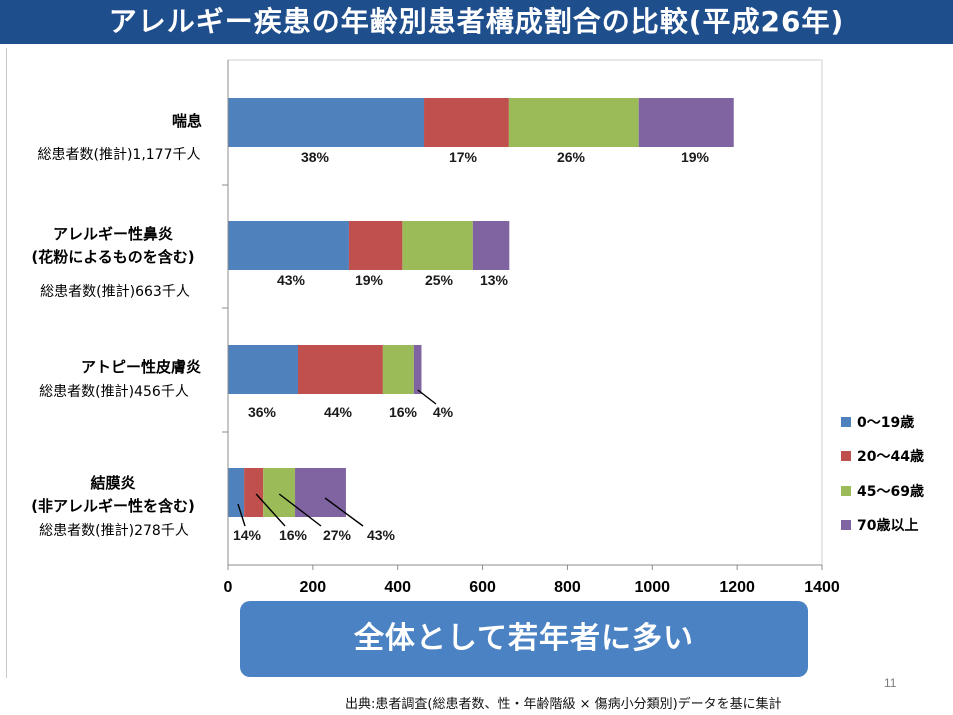 This screenshot has height=715, width=953. Describe the element at coordinates (890, 491) in the screenshot. I see `legend-label: 45〜69歳` at that location.